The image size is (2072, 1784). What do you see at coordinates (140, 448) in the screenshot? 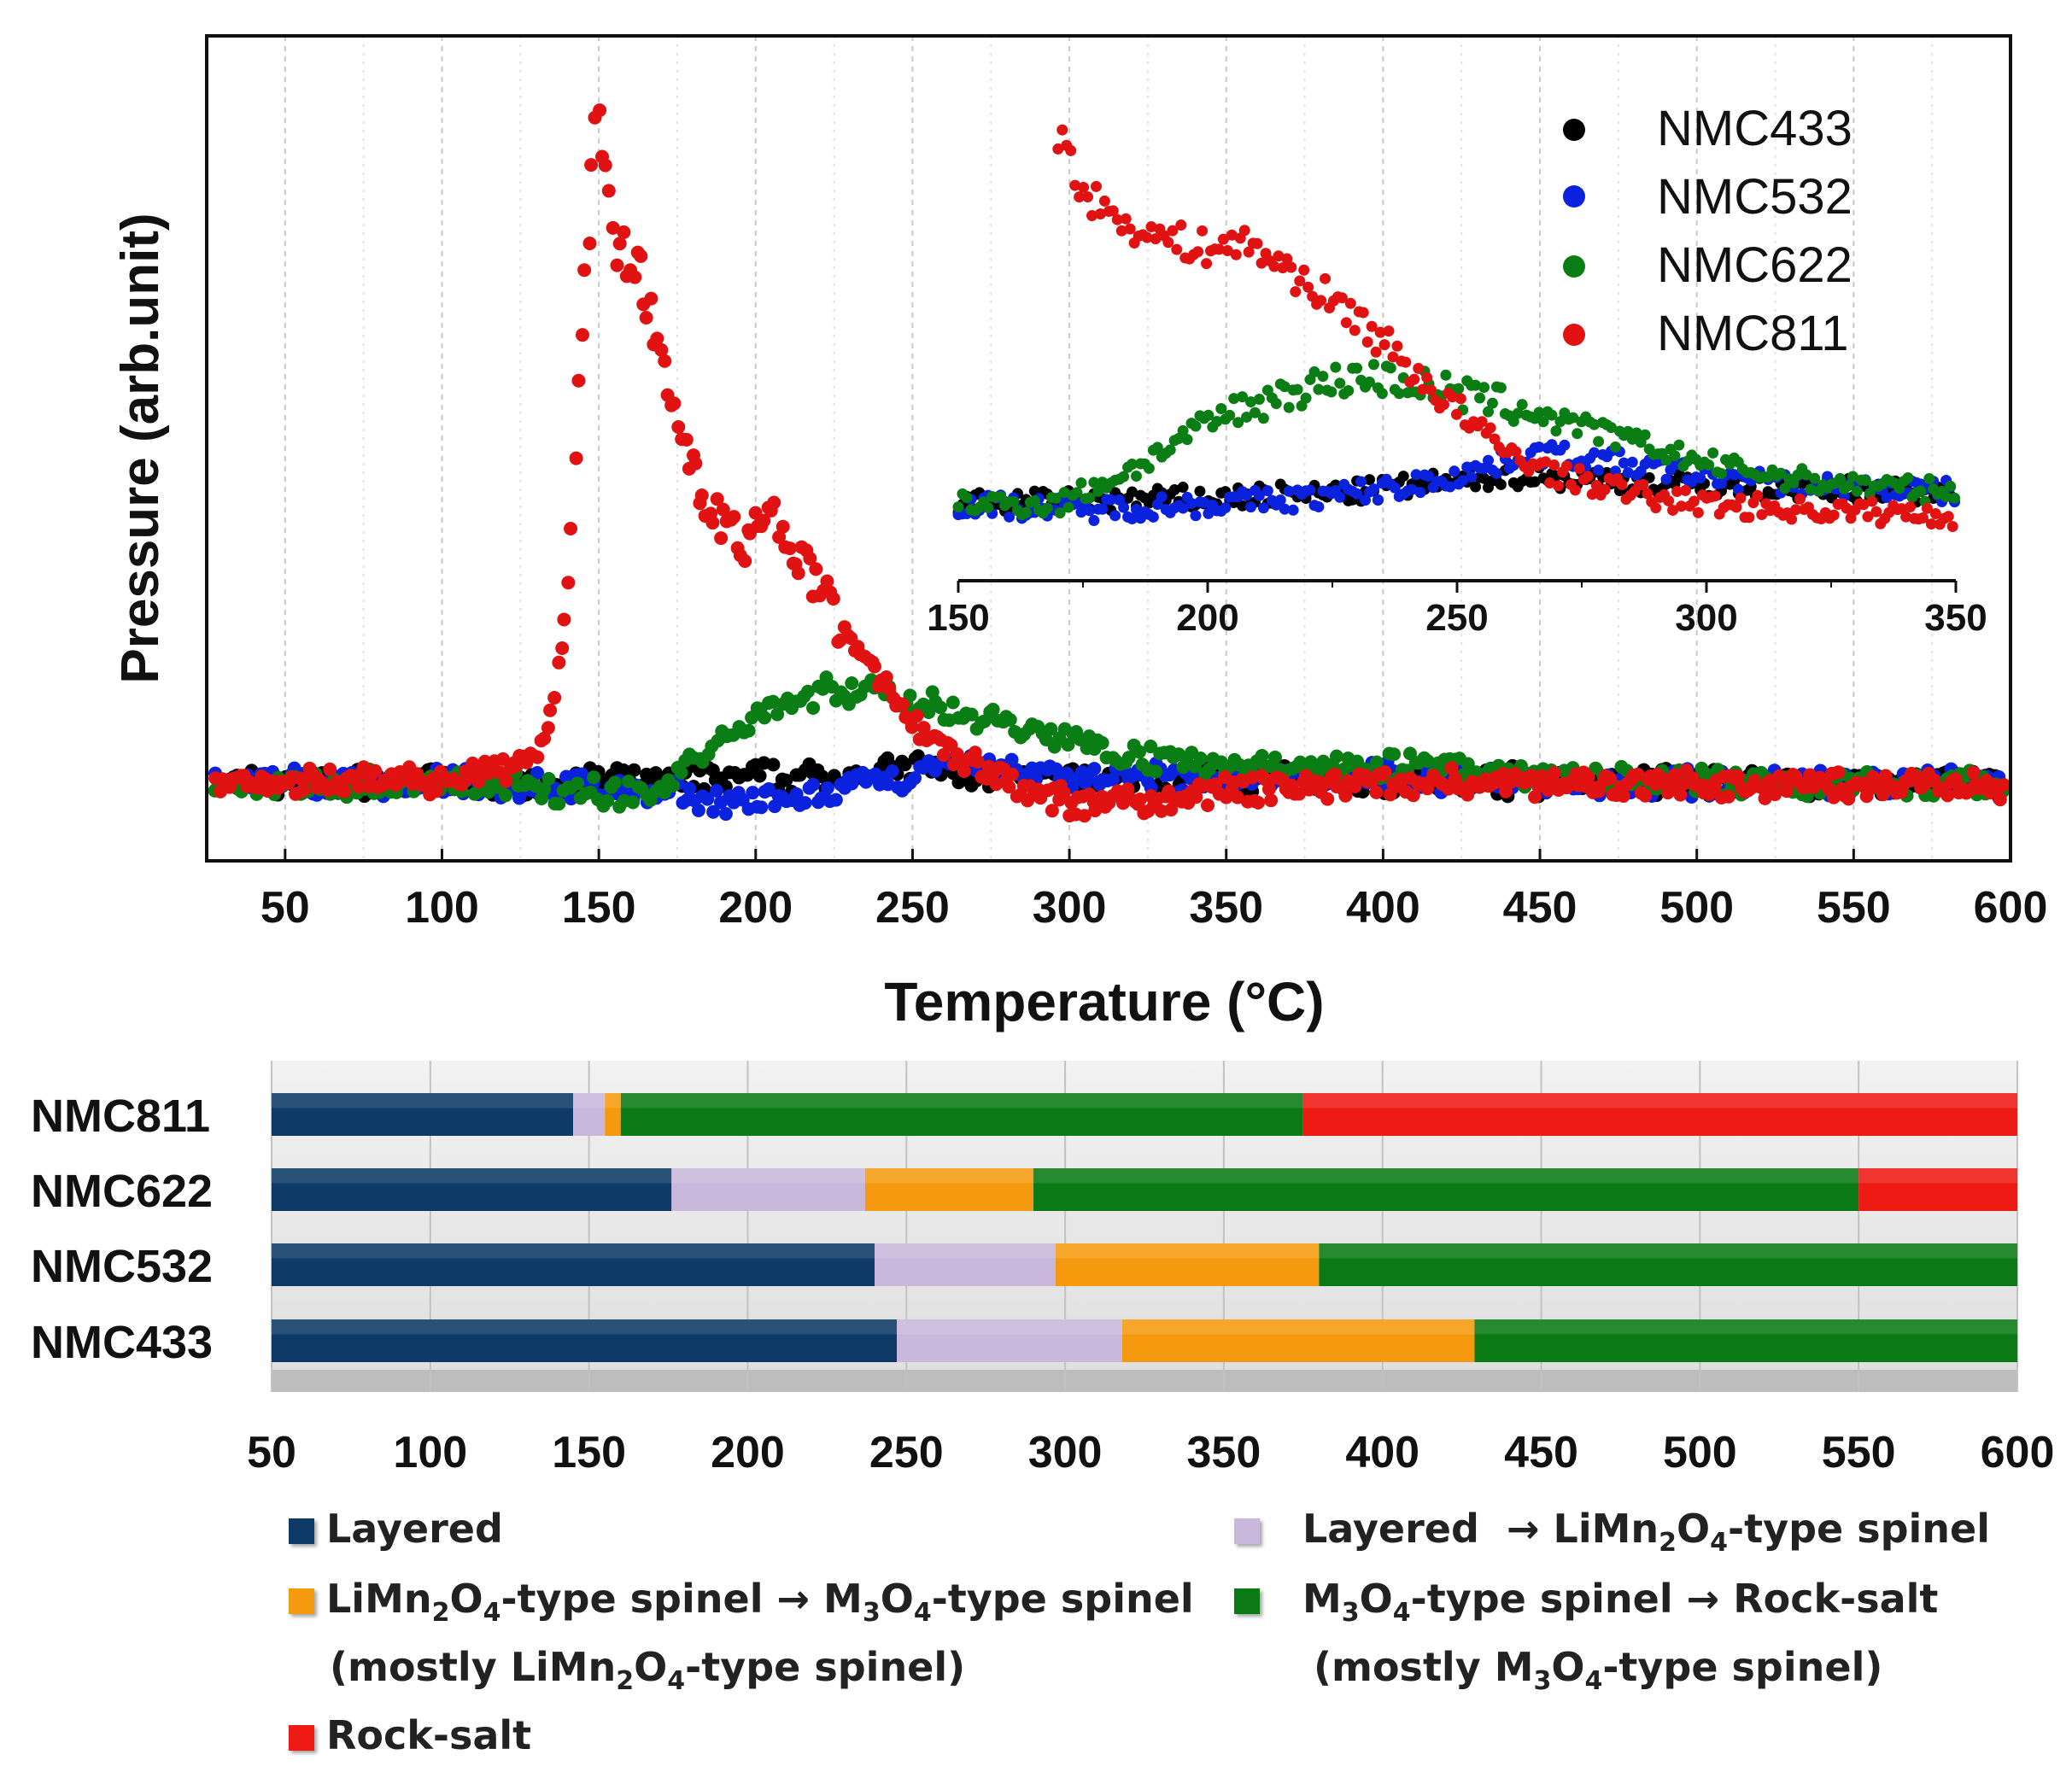
I see `y-axis-title: Pressure (arb.unit)` at bounding box center [140, 448].